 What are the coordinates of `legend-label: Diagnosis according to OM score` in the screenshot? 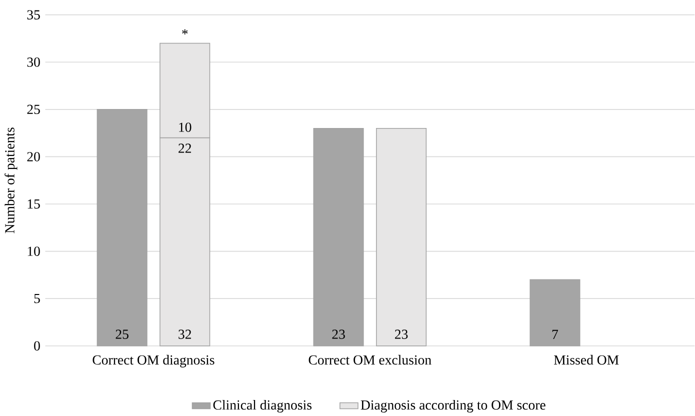 It's located at (453, 406).